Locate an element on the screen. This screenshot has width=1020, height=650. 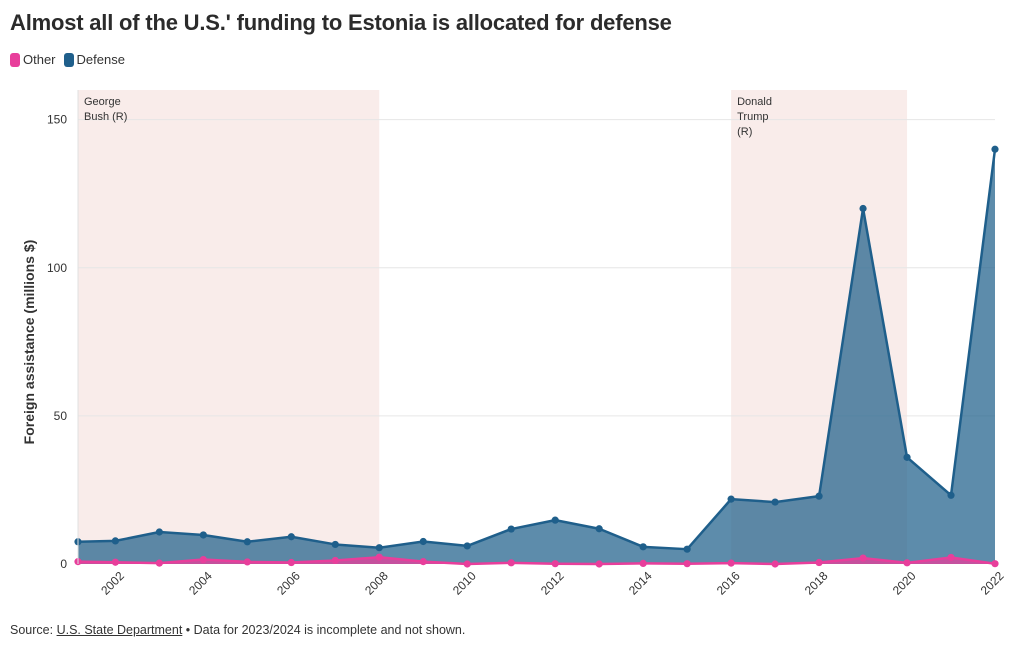
x-tick-label: 2006 is located at coordinates (288, 583).